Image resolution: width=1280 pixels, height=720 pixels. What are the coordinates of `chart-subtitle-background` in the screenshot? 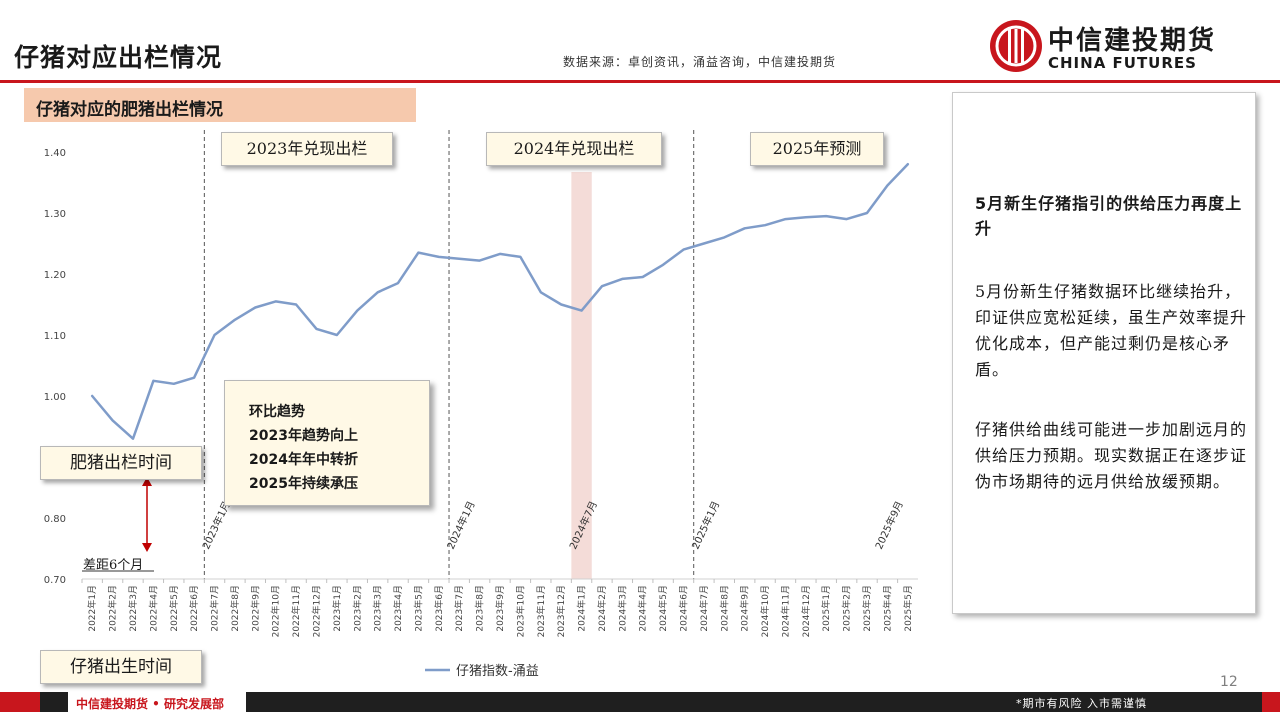 It's located at (220, 105).